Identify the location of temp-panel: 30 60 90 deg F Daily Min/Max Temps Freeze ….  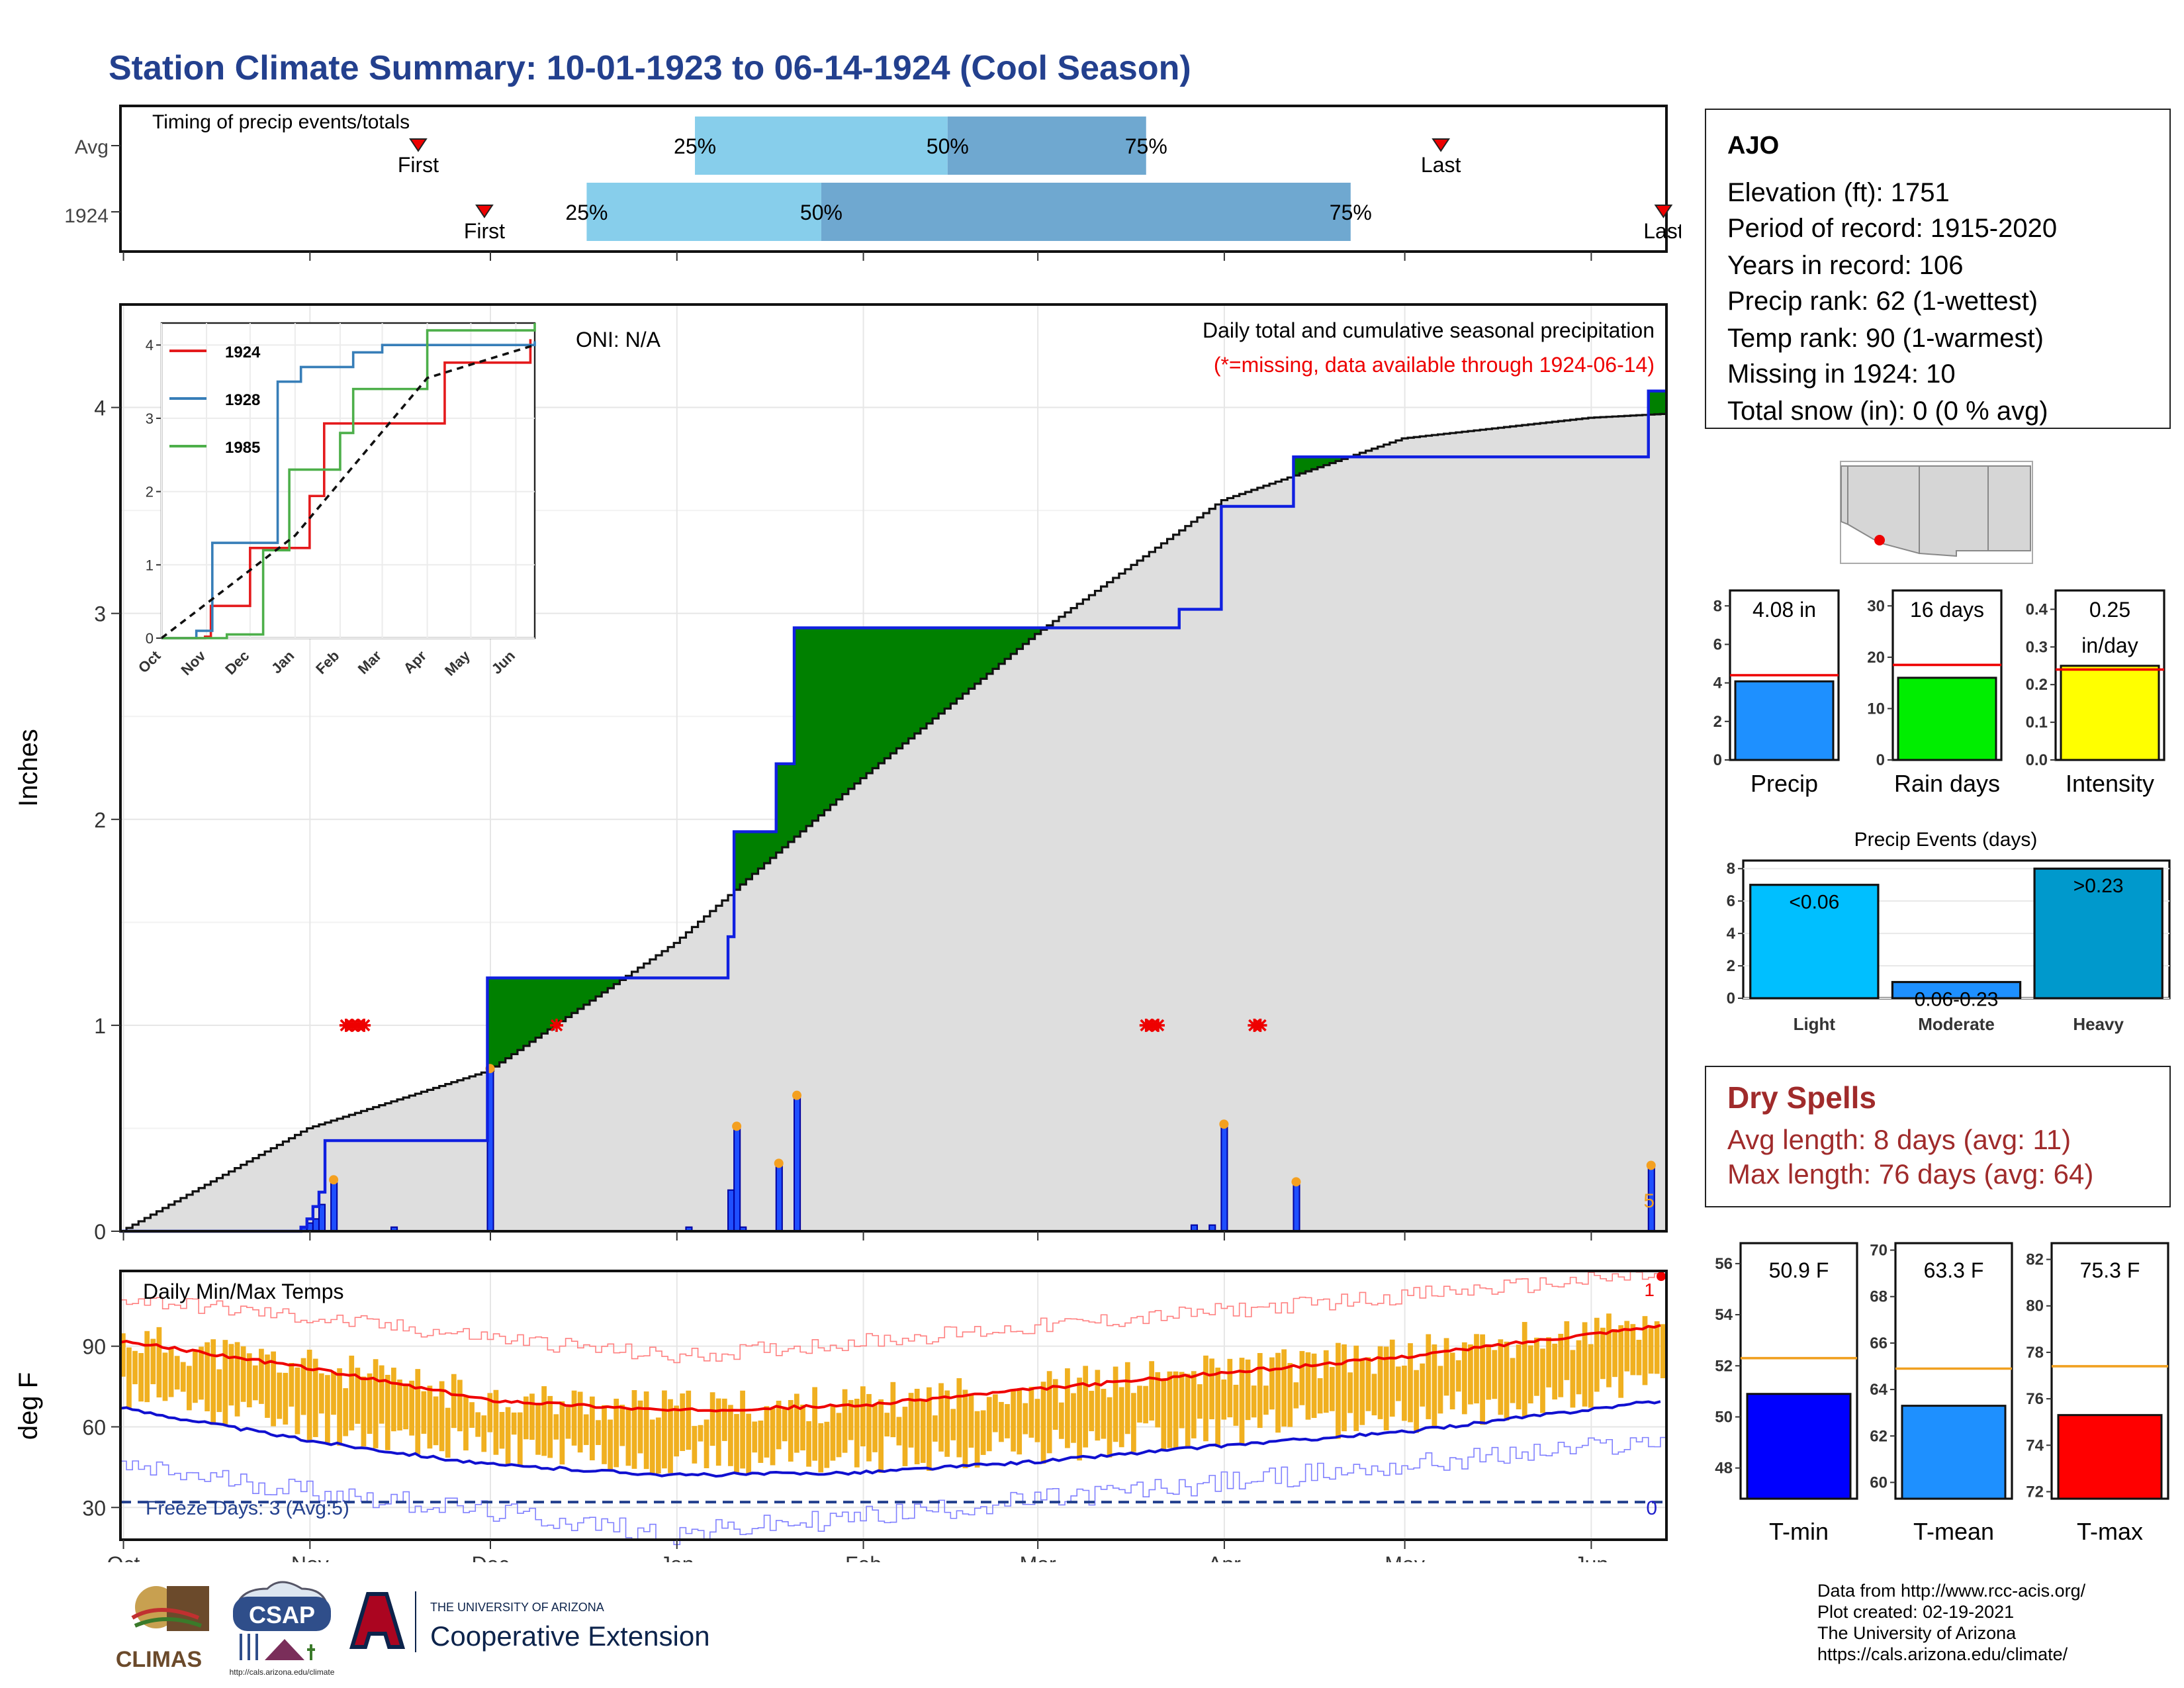
(841, 1416).